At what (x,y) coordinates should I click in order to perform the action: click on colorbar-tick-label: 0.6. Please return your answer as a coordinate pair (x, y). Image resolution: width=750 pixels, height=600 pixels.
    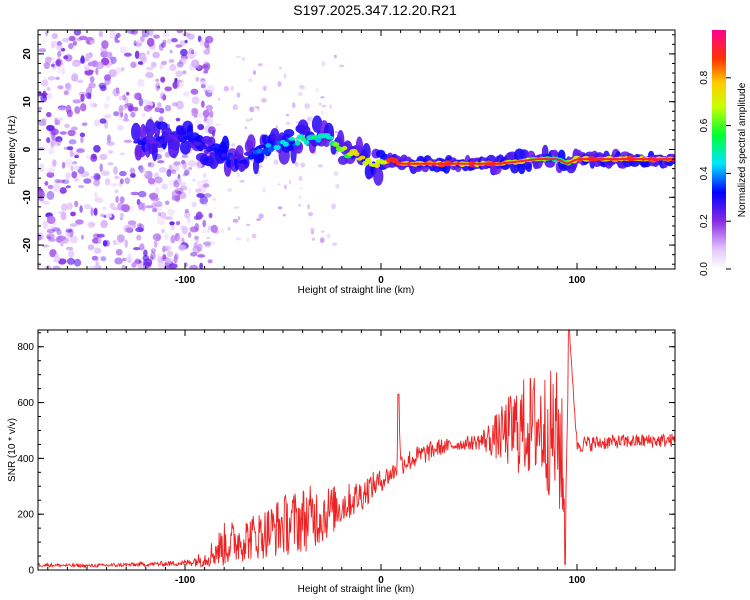
    Looking at the image, I should click on (704, 125).